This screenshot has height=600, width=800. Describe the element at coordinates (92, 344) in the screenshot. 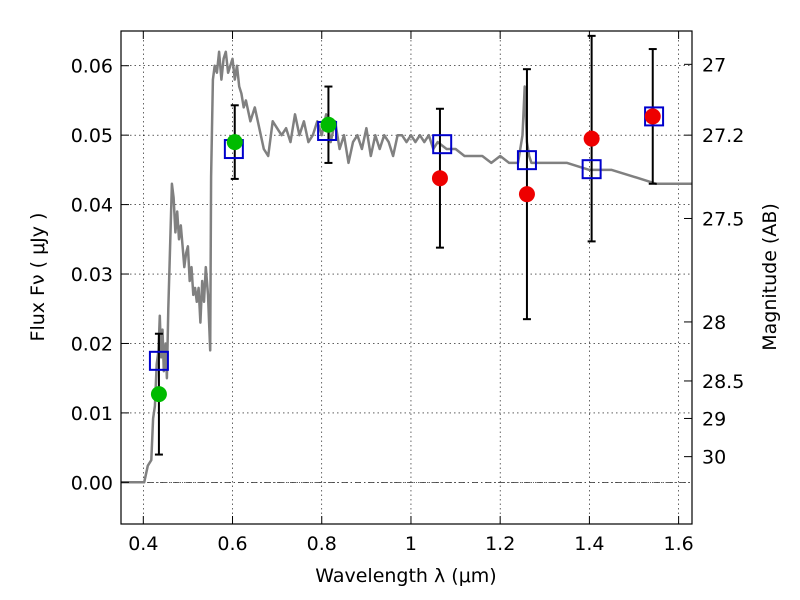

I see `y-tick-label: 0.02` at that location.